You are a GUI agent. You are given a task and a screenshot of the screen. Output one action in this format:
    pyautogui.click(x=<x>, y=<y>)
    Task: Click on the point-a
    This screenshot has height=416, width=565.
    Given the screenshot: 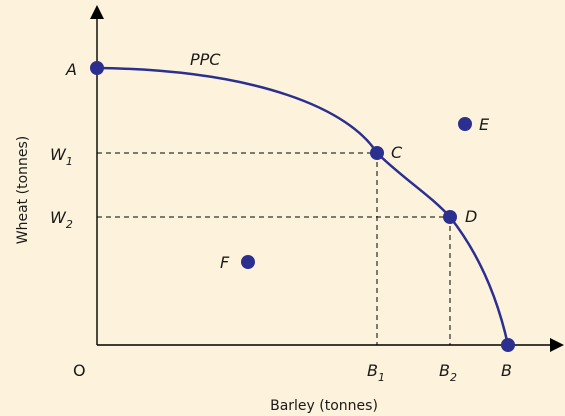 What is the action you would take?
    pyautogui.click(x=97, y=68)
    